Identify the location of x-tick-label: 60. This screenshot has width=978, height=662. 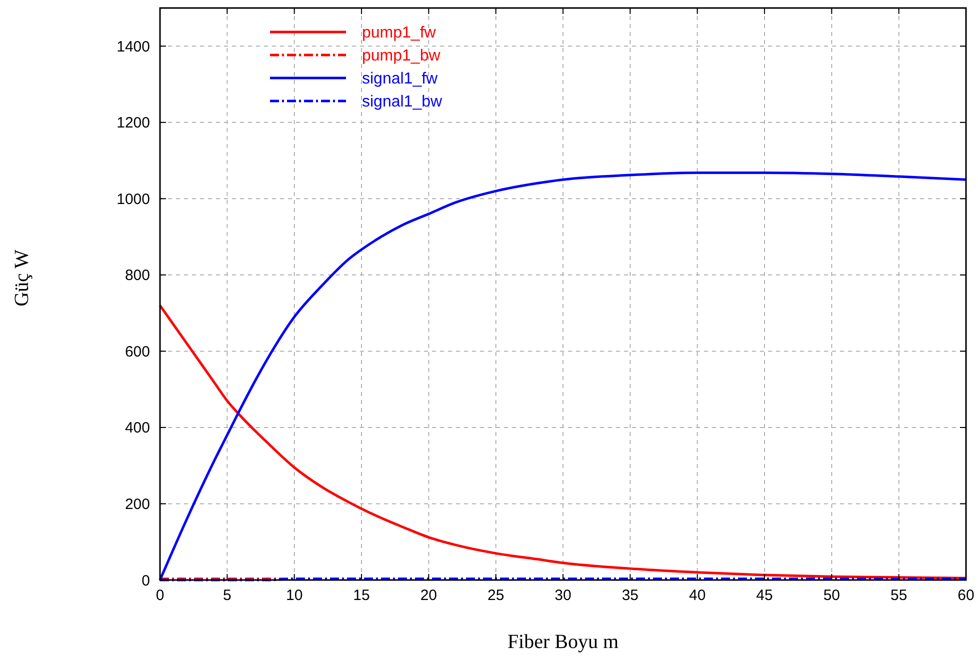
(966, 595).